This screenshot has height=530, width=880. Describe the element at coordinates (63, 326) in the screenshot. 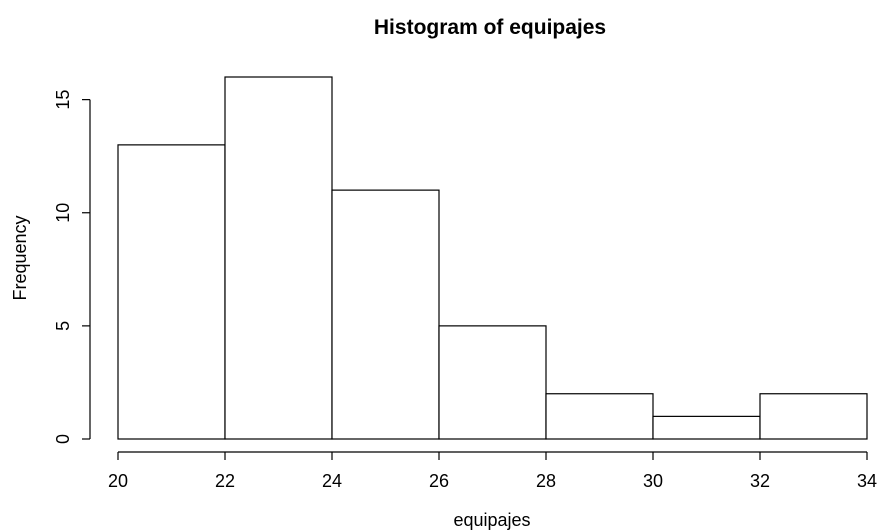

I see `y-tick-label-5: 5` at that location.